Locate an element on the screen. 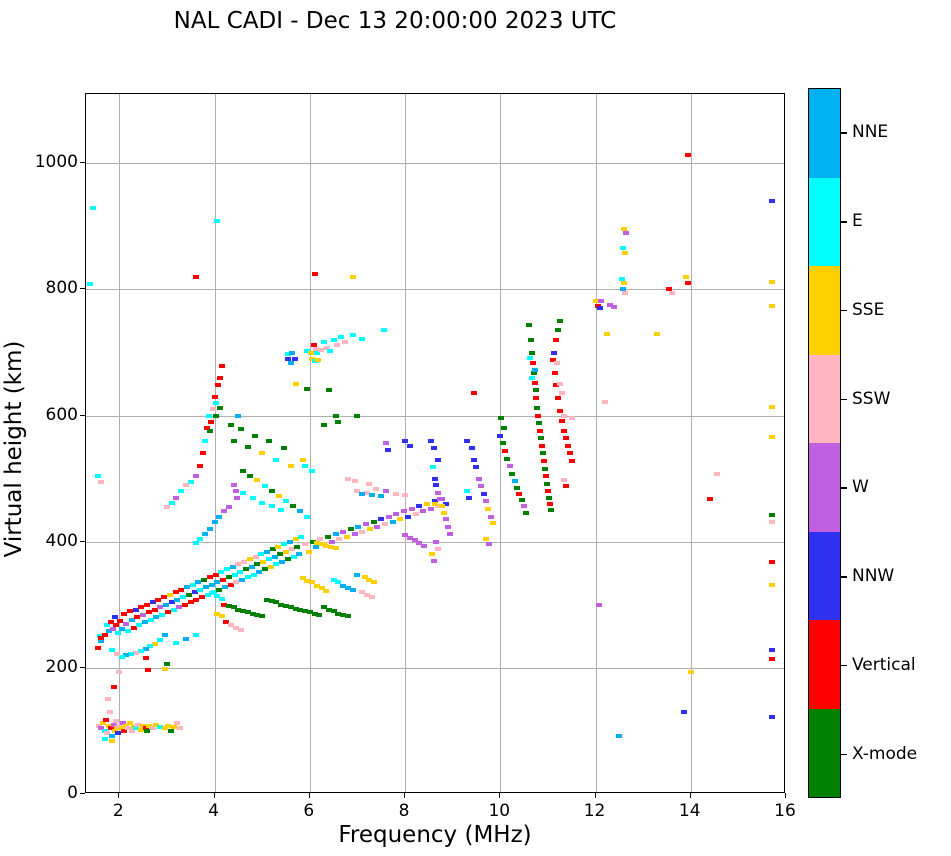  gridline-vertical is located at coordinates (406, 443).